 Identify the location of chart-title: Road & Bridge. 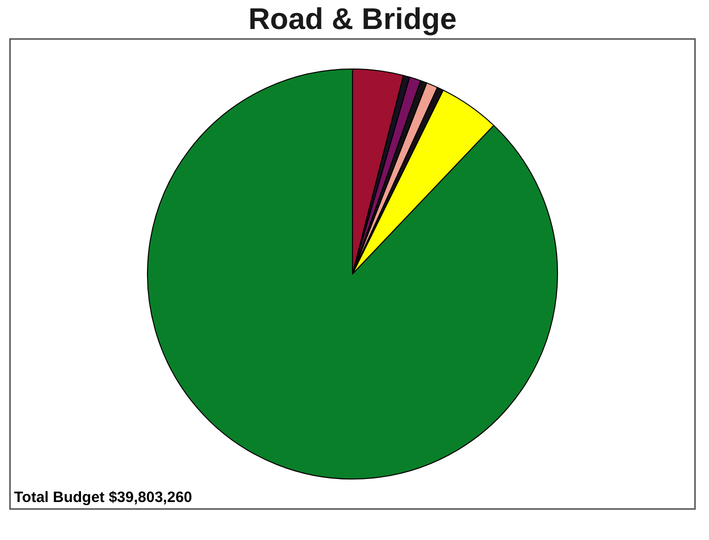
(352, 19).